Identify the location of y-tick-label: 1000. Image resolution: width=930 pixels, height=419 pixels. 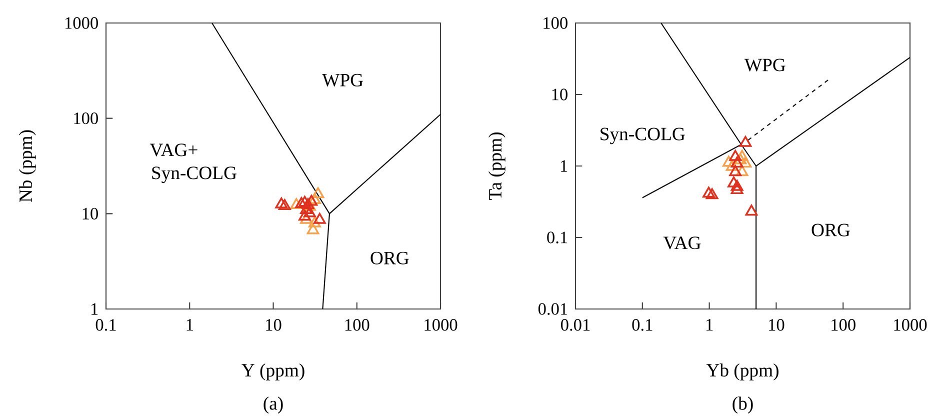
(81, 23).